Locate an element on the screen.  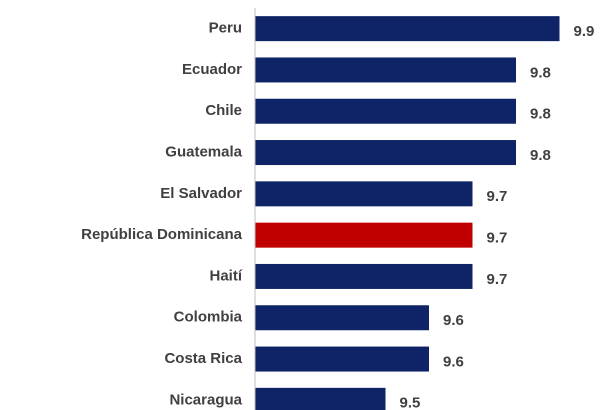
category-label: Ecuador is located at coordinates (212, 69).